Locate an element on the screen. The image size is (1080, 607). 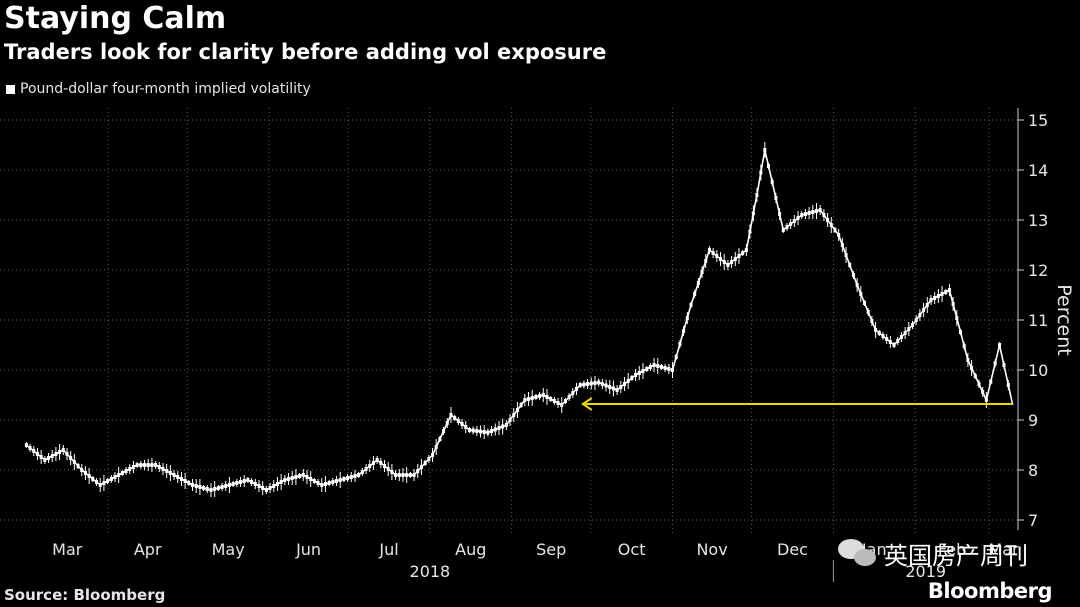
x-tick-label: May is located at coordinates (228, 549).